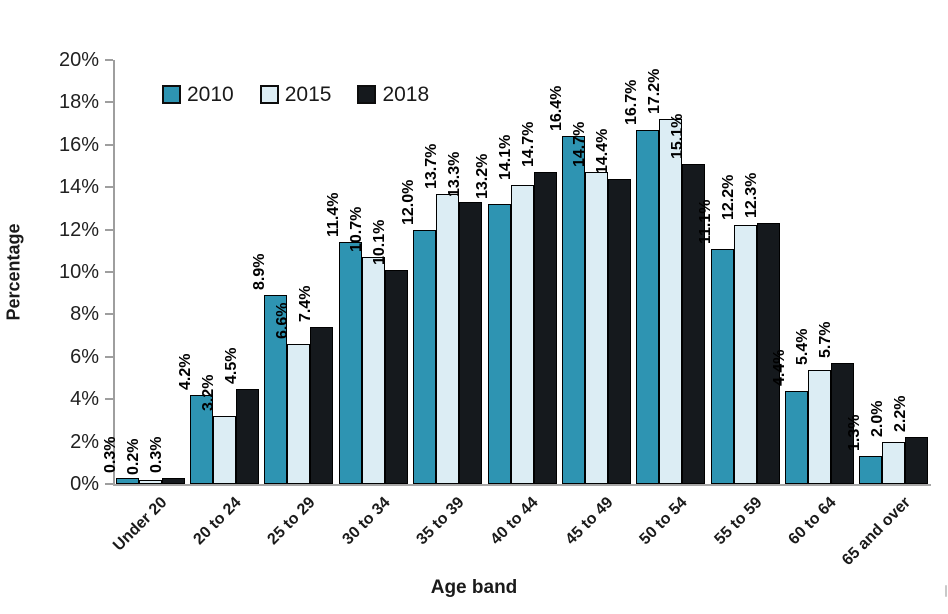 The image size is (948, 614). I want to click on value-label: 14.1%, so click(505, 157).